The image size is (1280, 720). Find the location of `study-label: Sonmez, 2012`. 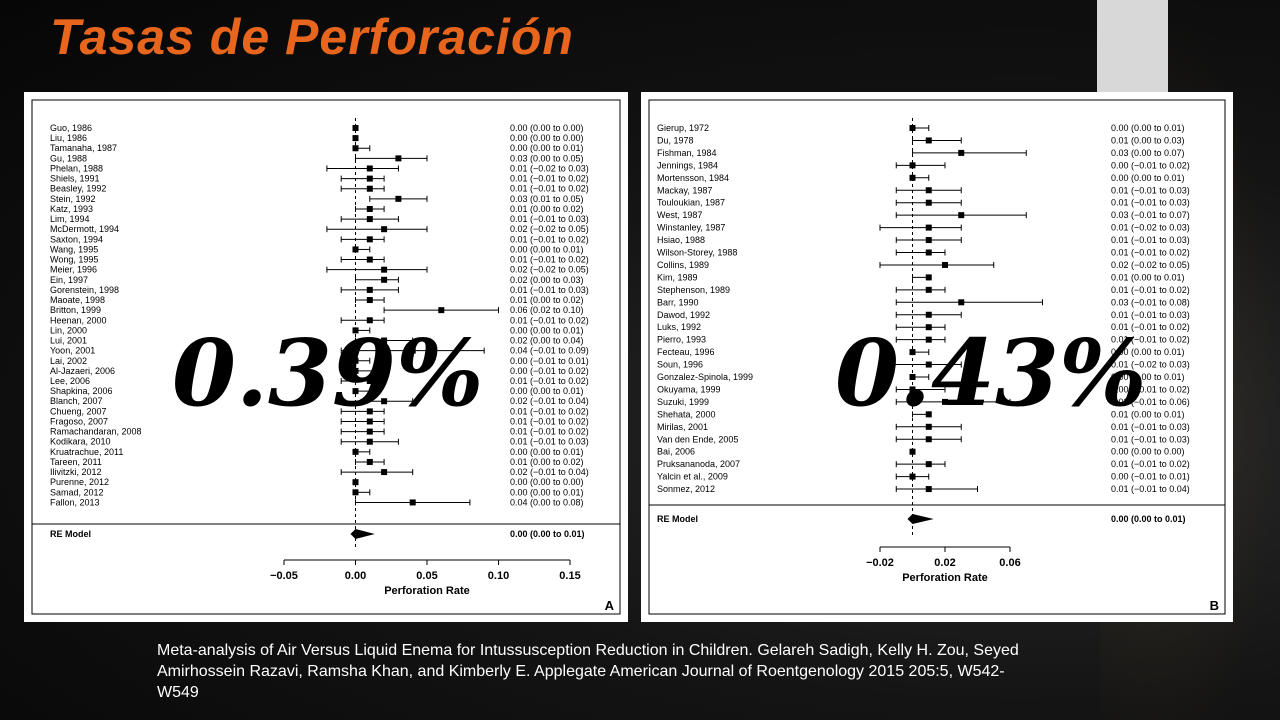

study-label: Sonmez, 2012 is located at coordinates (686, 489).